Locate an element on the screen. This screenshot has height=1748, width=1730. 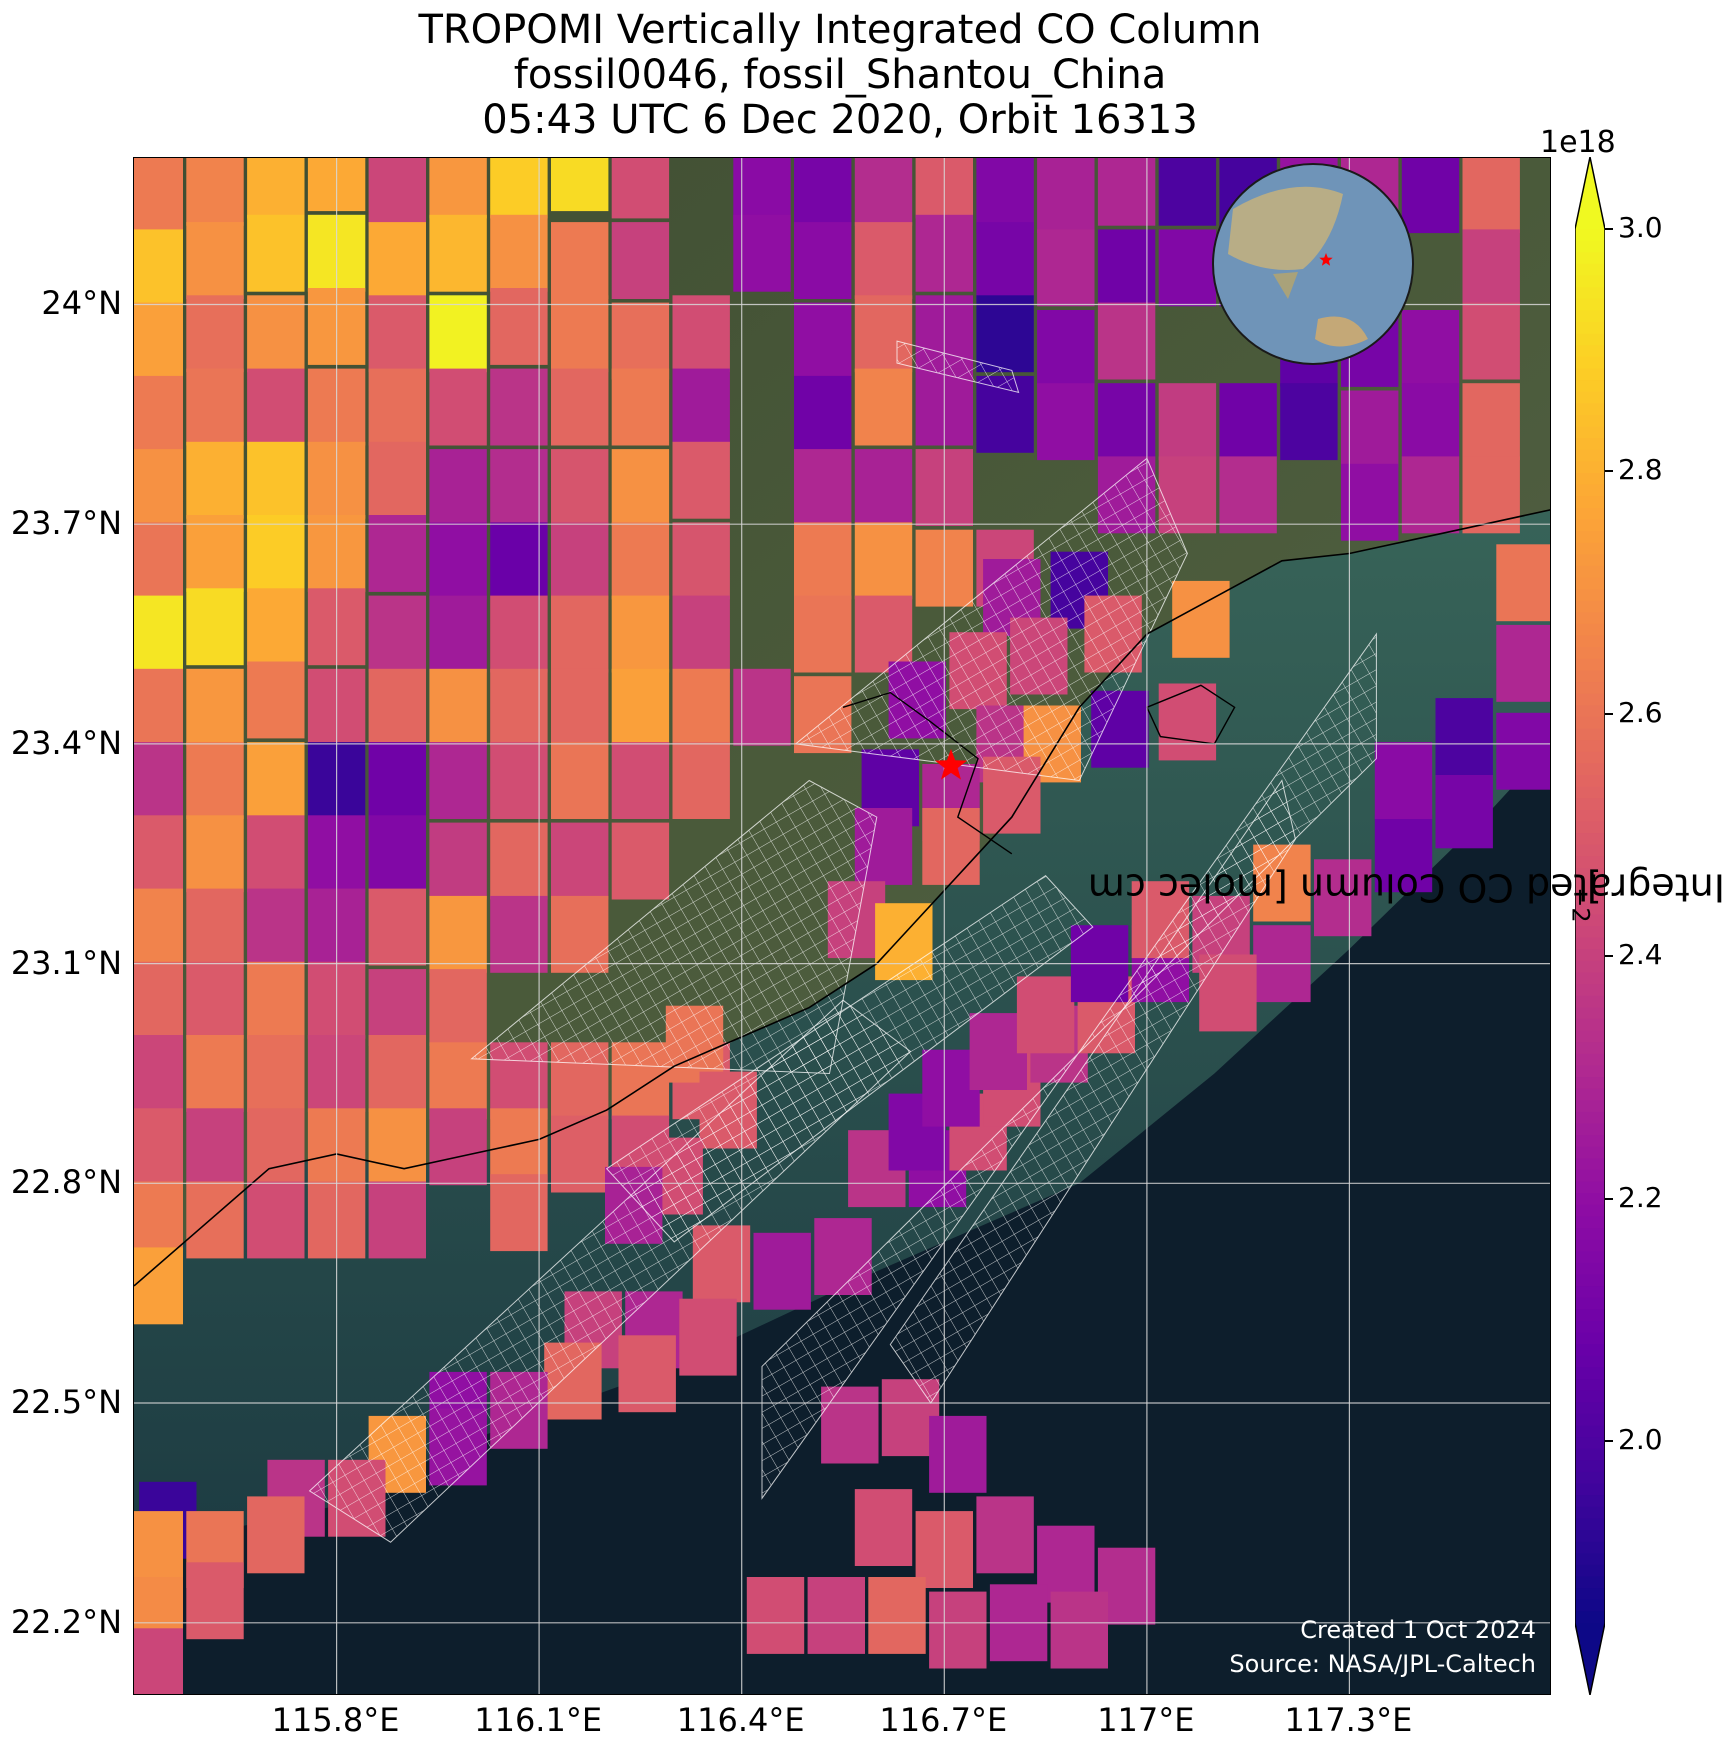
chart-title-line-2: fossil0046, fossil_Shantou_China is located at coordinates (840, 75).